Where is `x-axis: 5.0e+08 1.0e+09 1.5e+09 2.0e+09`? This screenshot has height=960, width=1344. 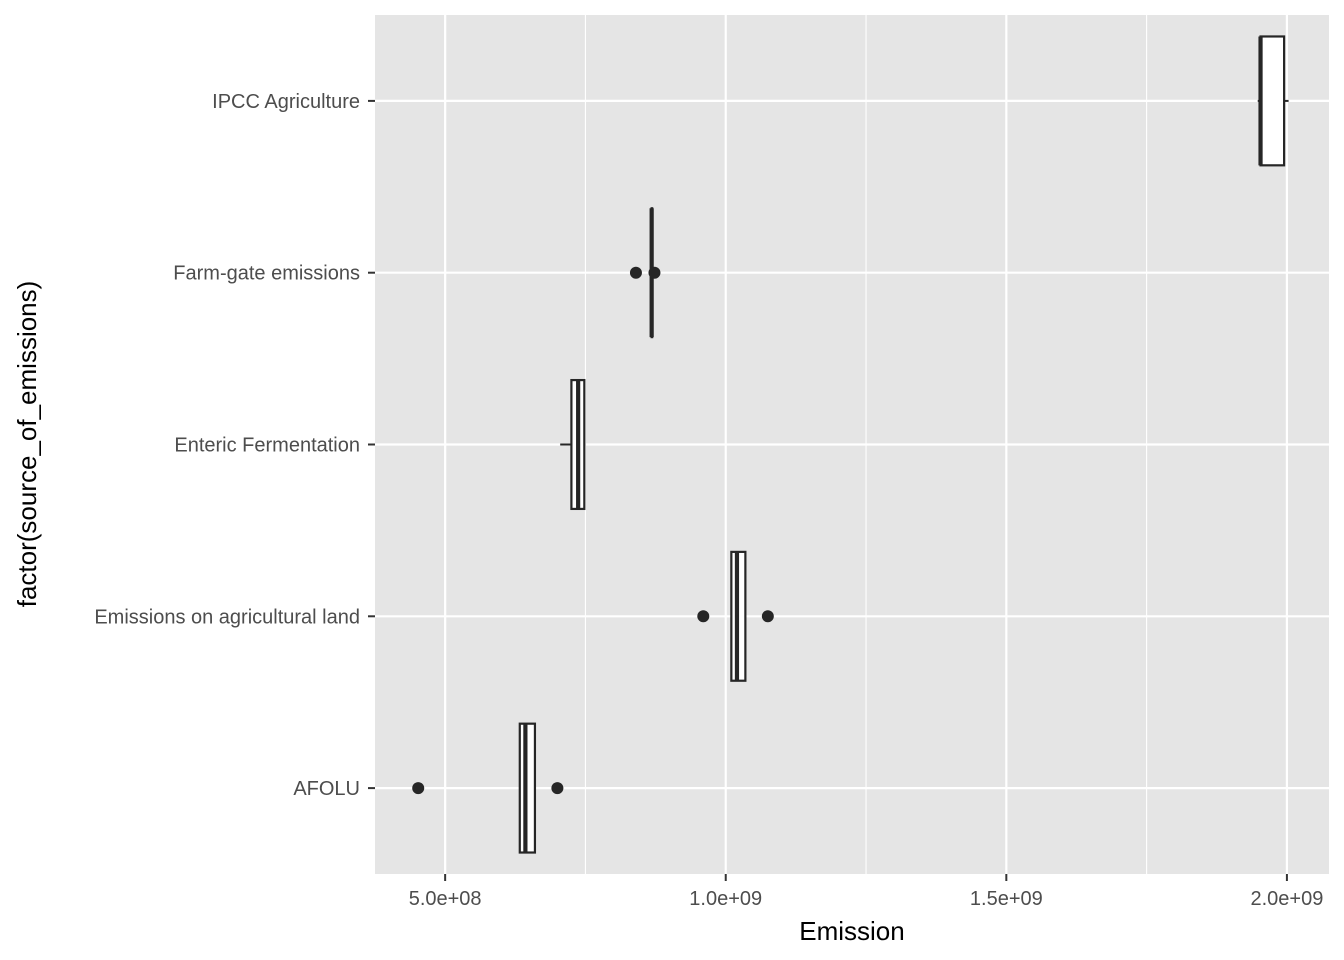 x-axis: 5.0e+08 1.0e+09 1.5e+09 2.0e+09 is located at coordinates (866, 892).